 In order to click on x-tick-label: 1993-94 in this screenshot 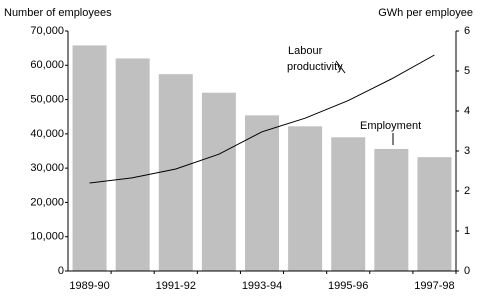, I will do `click(262, 286)`.